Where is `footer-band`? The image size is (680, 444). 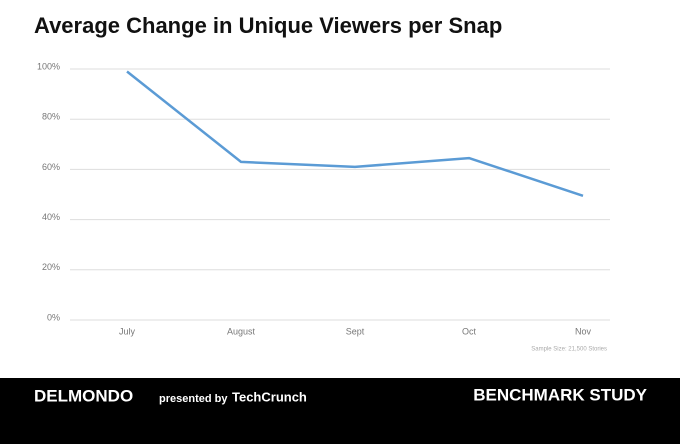
footer-band is located at coordinates (340, 411).